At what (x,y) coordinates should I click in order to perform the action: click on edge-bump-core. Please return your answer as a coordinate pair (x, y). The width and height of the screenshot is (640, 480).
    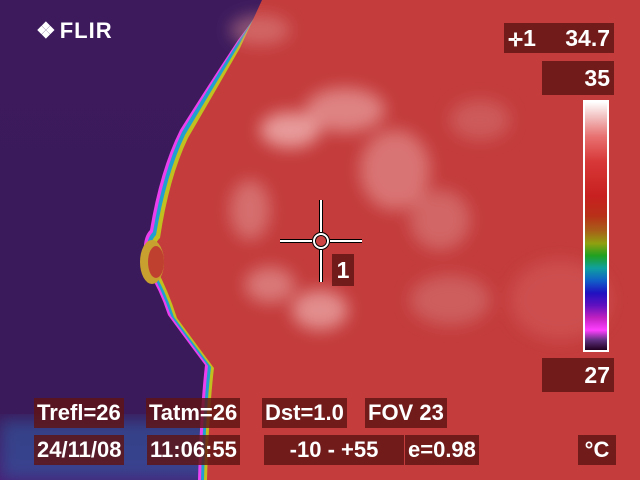
    Looking at the image, I should click on (156, 262).